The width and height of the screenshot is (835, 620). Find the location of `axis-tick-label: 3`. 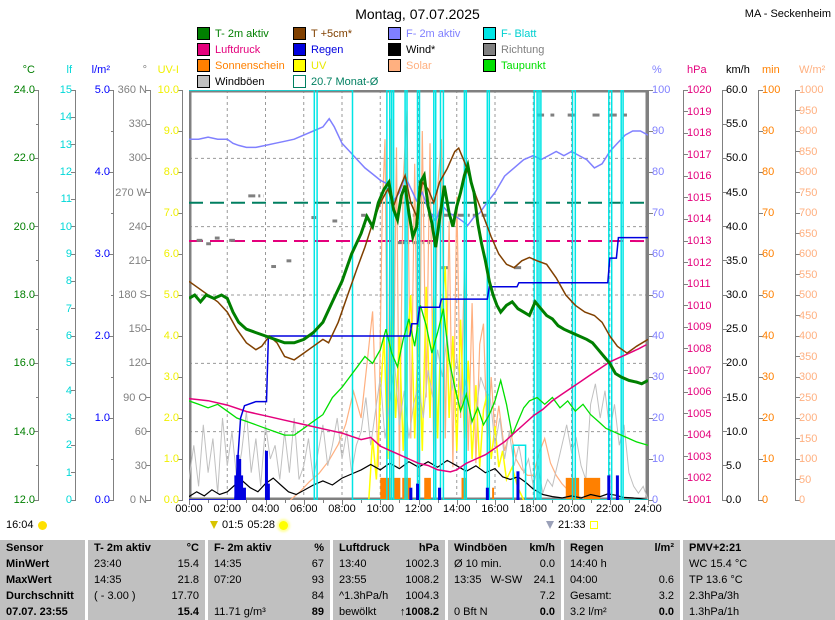

axis-tick-label: 3 is located at coordinates (68, 418).